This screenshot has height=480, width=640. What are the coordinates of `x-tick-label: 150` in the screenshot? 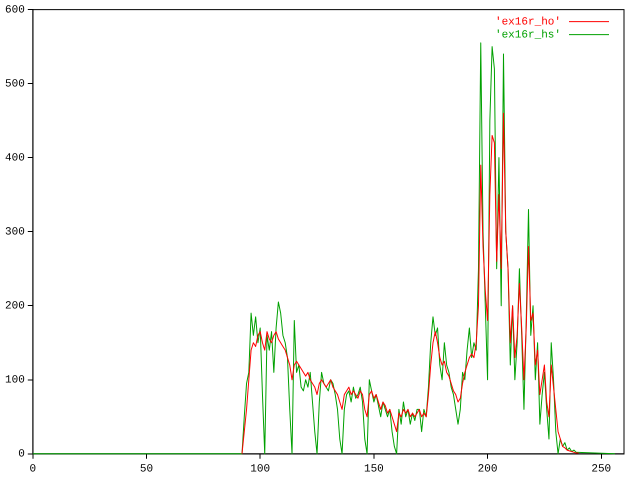 It's located at (374, 469).